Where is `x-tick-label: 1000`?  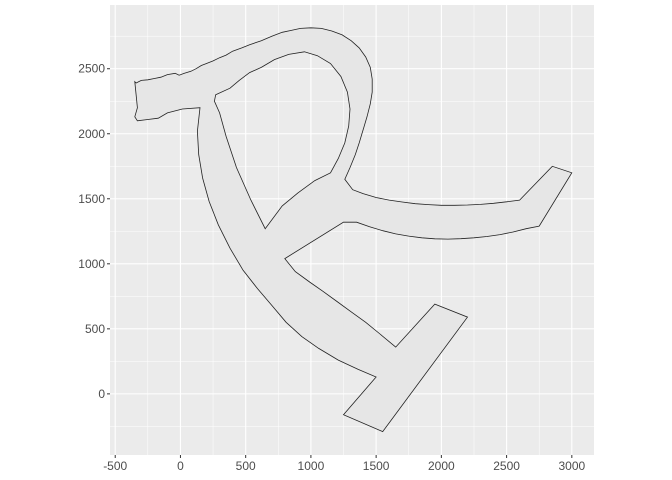 x-tick-label: 1000 is located at coordinates (311, 466).